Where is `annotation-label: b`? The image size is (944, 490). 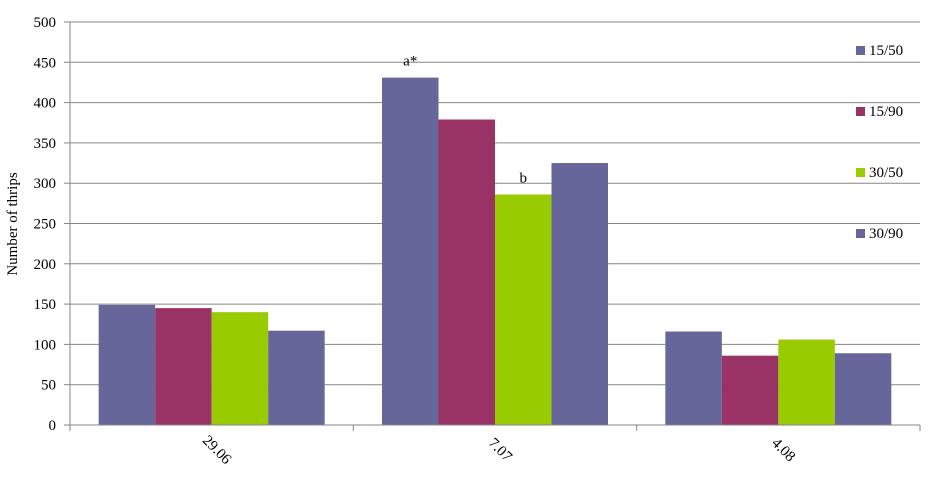 annotation-label: b is located at coordinates (524, 178).